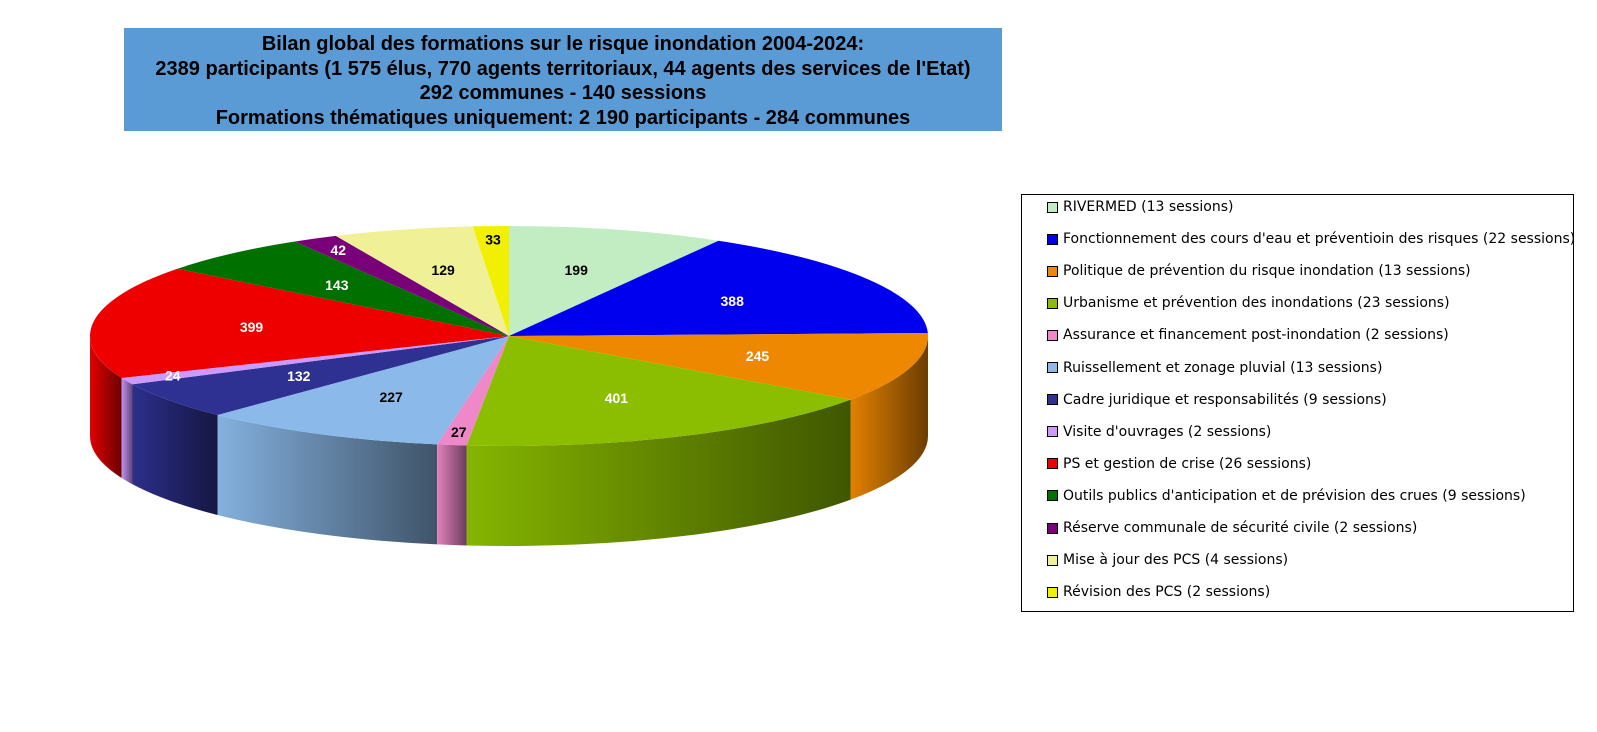 Image resolution: width=1597 pixels, height=732 pixels. Describe the element at coordinates (422, 281) in the screenshot. I see `pie-slice-mise-a-jour-des-pcs-4-sessions` at that location.